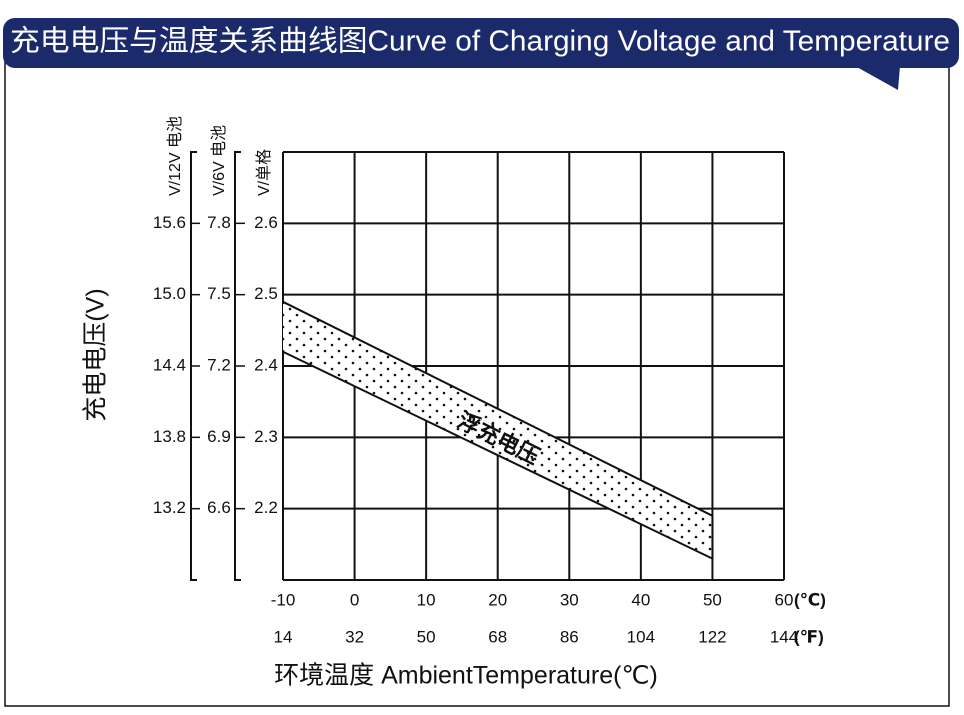  What do you see at coordinates (266, 293) in the screenshot?
I see `y-tick-label: 2.5` at bounding box center [266, 293].